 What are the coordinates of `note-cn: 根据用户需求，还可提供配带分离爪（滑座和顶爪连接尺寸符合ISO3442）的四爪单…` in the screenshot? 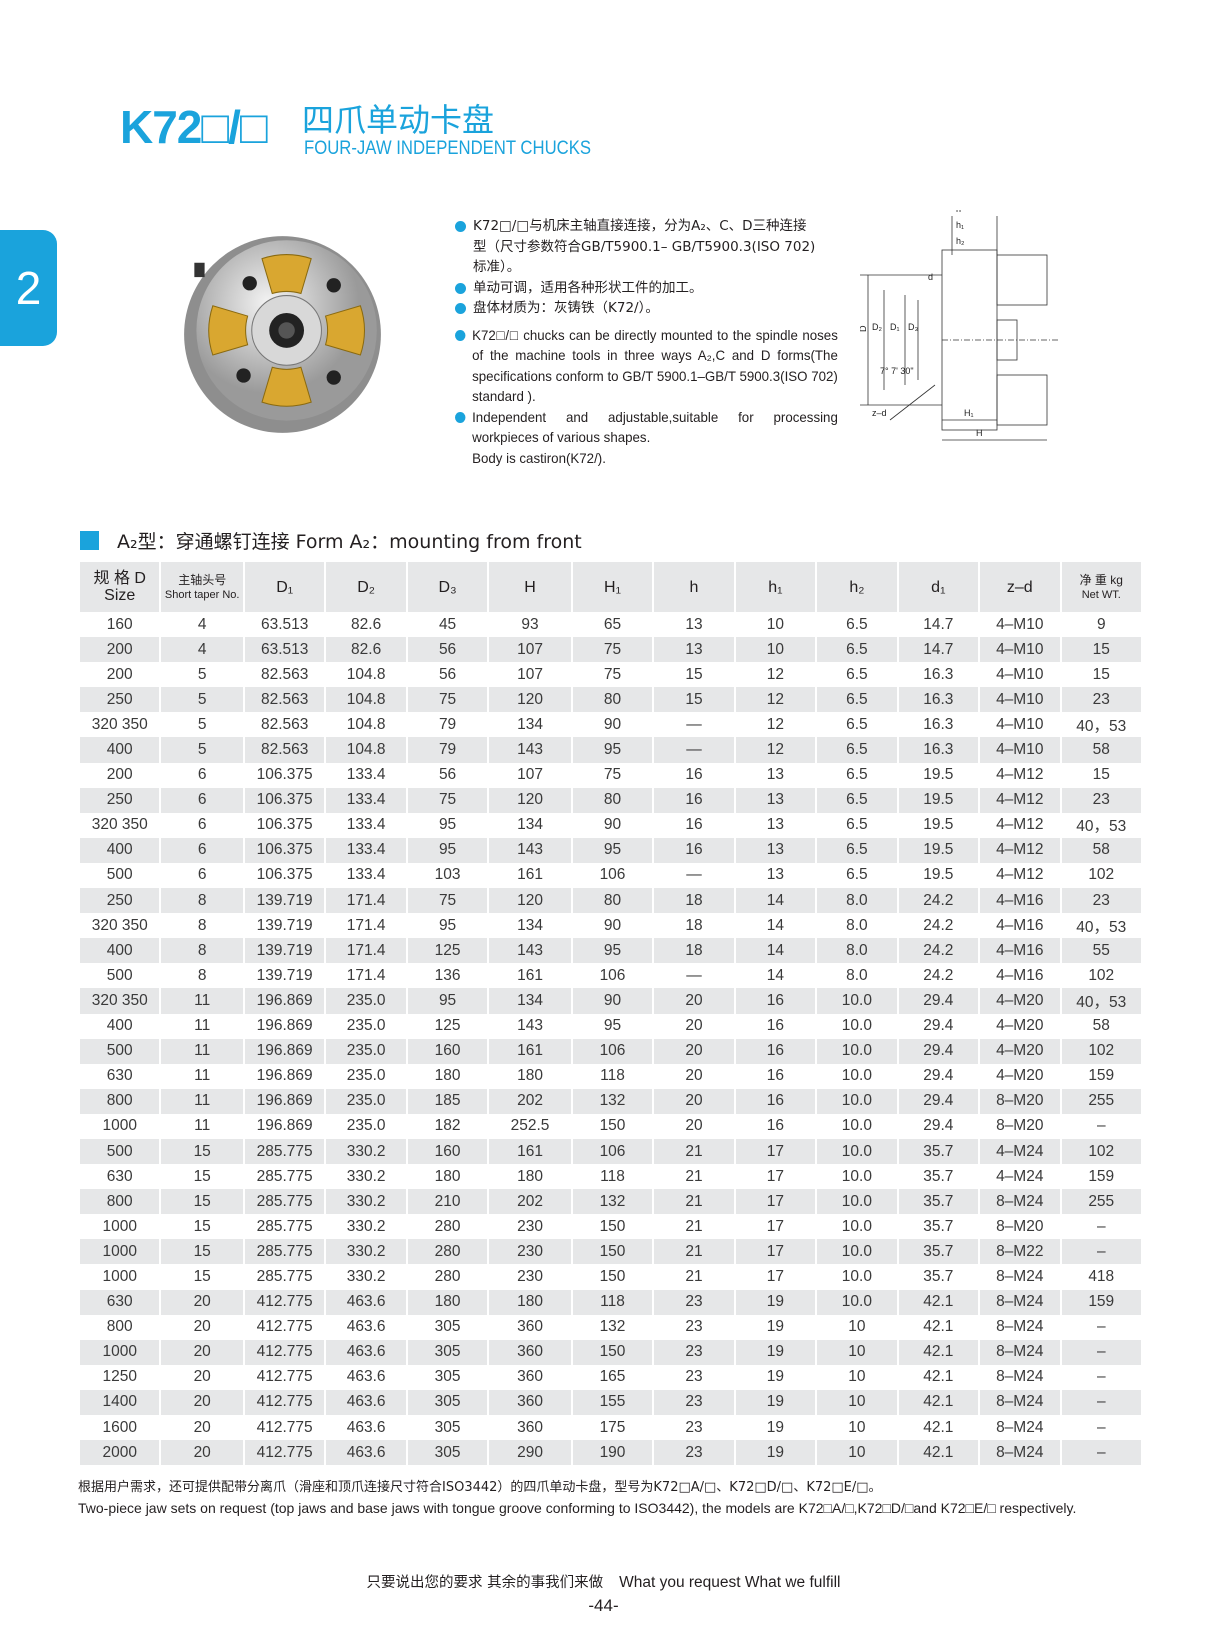 It's located at (480, 1487).